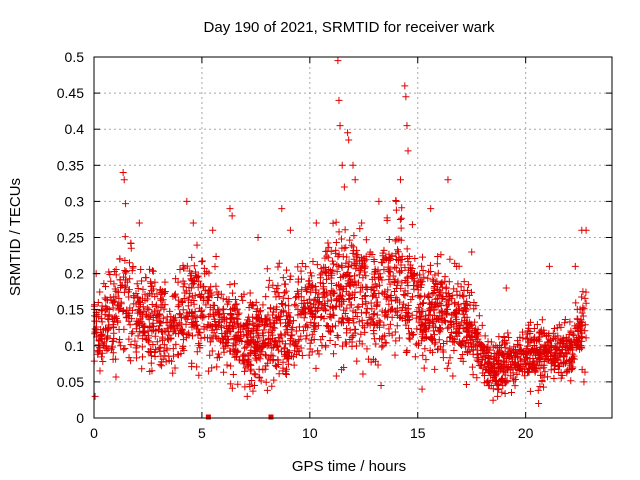  What do you see at coordinates (208, 417) in the screenshot?
I see `zero-marker` at bounding box center [208, 417].